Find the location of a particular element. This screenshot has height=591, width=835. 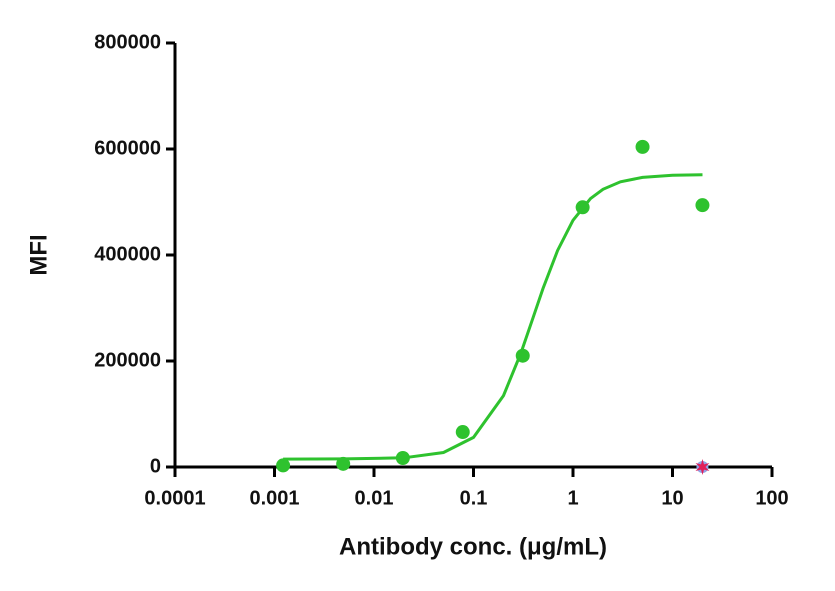

x-axis-title: Antibody conc. (μg/mL) is located at coordinates (473, 546).